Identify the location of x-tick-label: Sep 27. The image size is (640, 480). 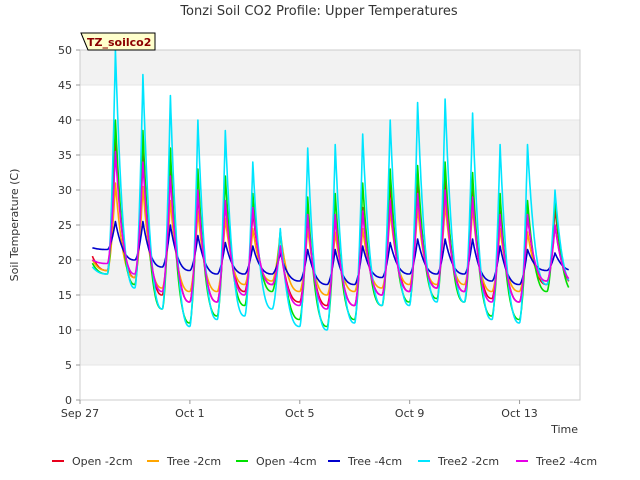
(80, 413).